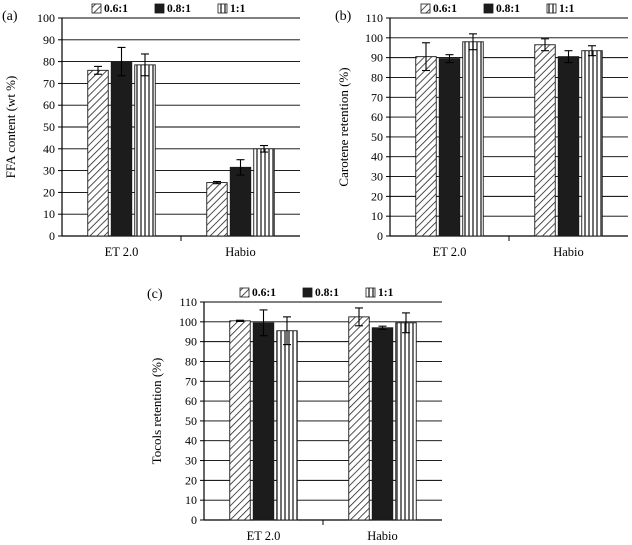 The image size is (632, 545). I want to click on panel-label: (b), so click(343, 16).